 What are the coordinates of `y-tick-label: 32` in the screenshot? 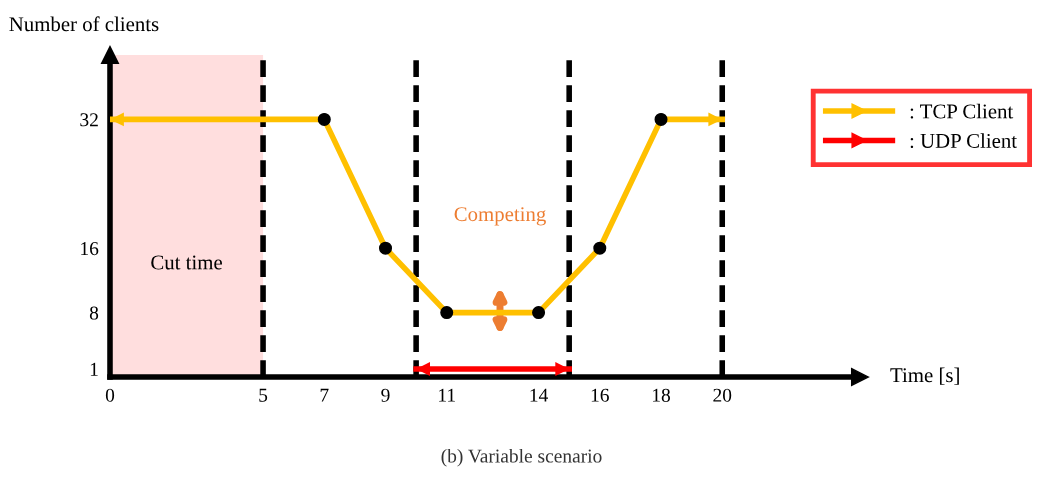 It's located at (89, 120).